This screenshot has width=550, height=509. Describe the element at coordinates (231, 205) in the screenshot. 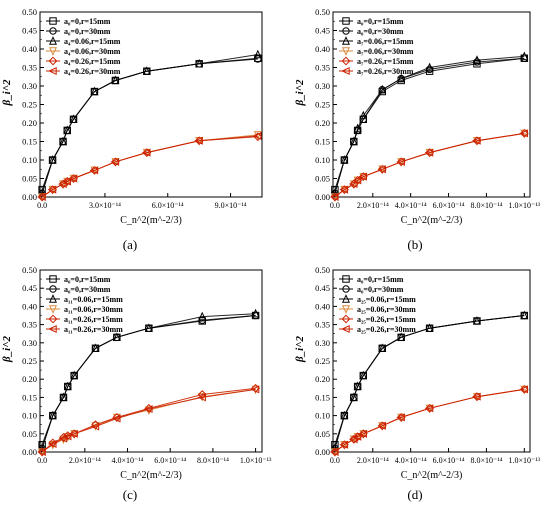

I see `x-tick-label: 9.0×10⁻¹⁴` at that location.